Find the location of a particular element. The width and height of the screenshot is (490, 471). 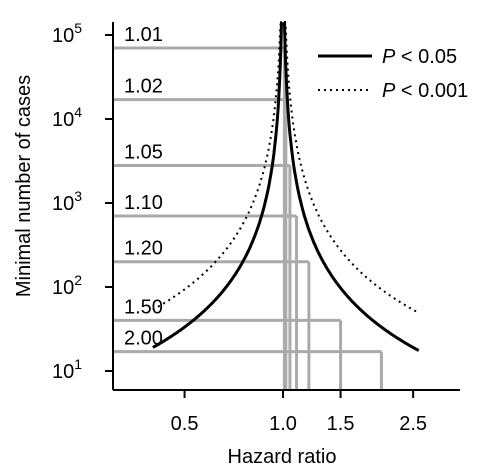

x-tick-label: 1.5 is located at coordinates (341, 424).